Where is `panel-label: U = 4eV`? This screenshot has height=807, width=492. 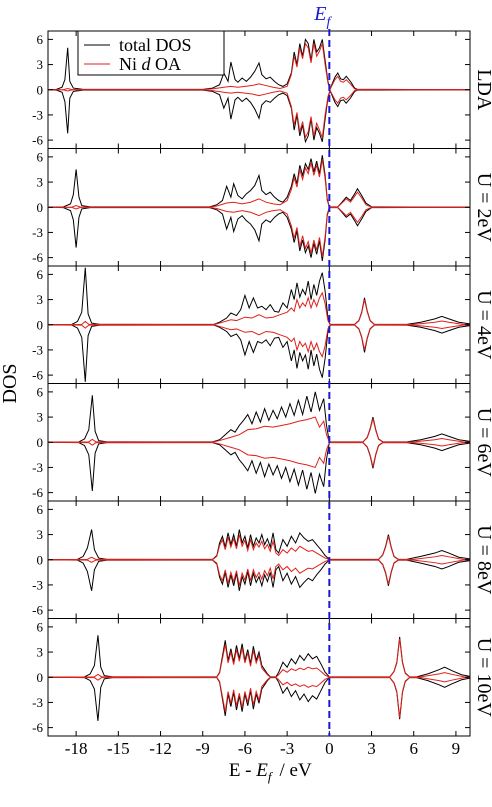
panel-label: U = 4eV is located at coordinates (482, 325).